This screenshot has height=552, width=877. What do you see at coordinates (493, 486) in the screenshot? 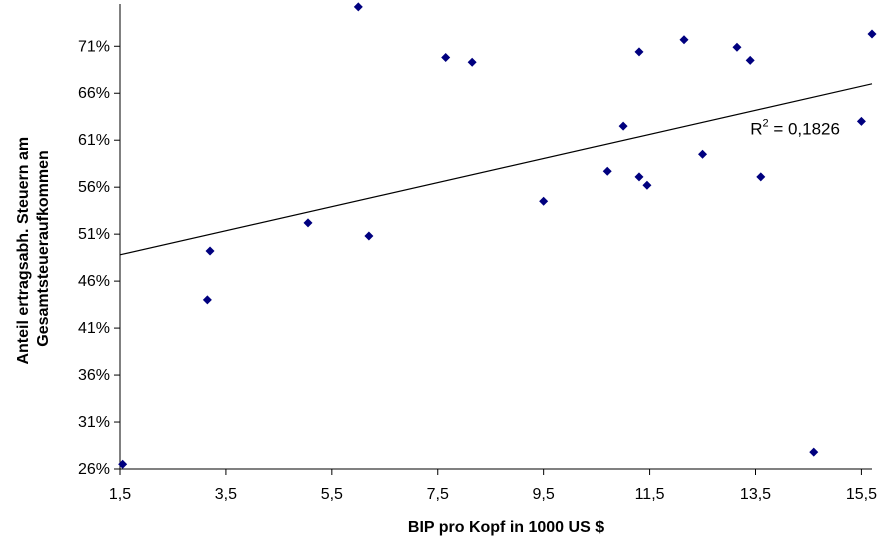
I see `x-axis: 1,5 3,5 5,5 7,5 9,5 11,5 13,5 15,5` at bounding box center [493, 486].